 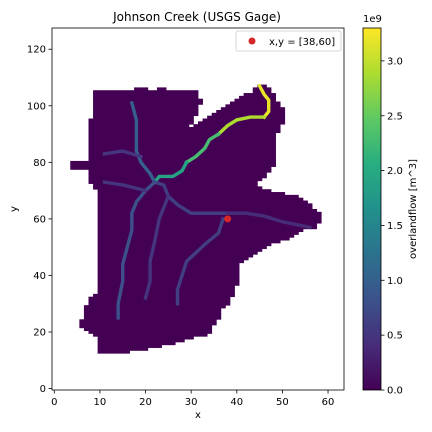 What do you see at coordinates (170, 172) in the screenshot?
I see `channel-main-lower` at bounding box center [170, 172].